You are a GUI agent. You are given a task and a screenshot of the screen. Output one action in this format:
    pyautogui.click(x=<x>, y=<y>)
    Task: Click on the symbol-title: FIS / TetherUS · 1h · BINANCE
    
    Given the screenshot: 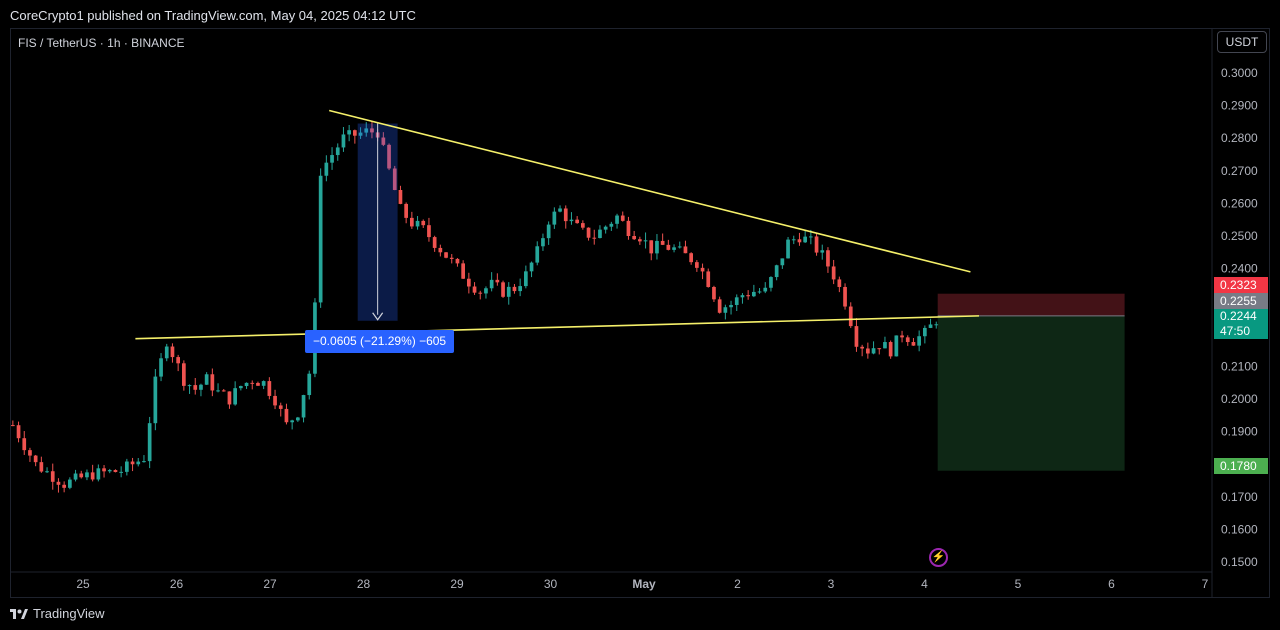 What is the action you would take?
    pyautogui.click(x=101, y=43)
    